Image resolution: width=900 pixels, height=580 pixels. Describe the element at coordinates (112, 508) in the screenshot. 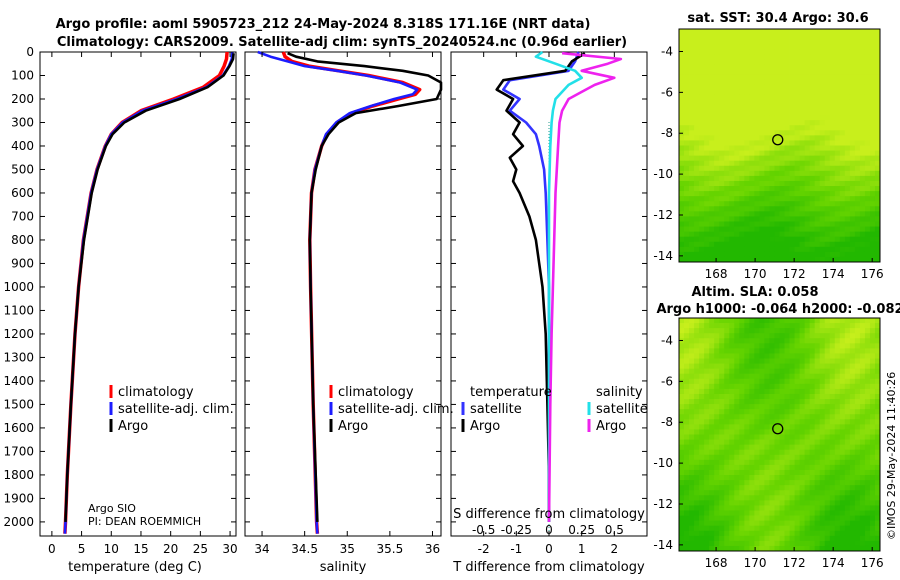

I see `pi-institution: Argo SIO` at that location.